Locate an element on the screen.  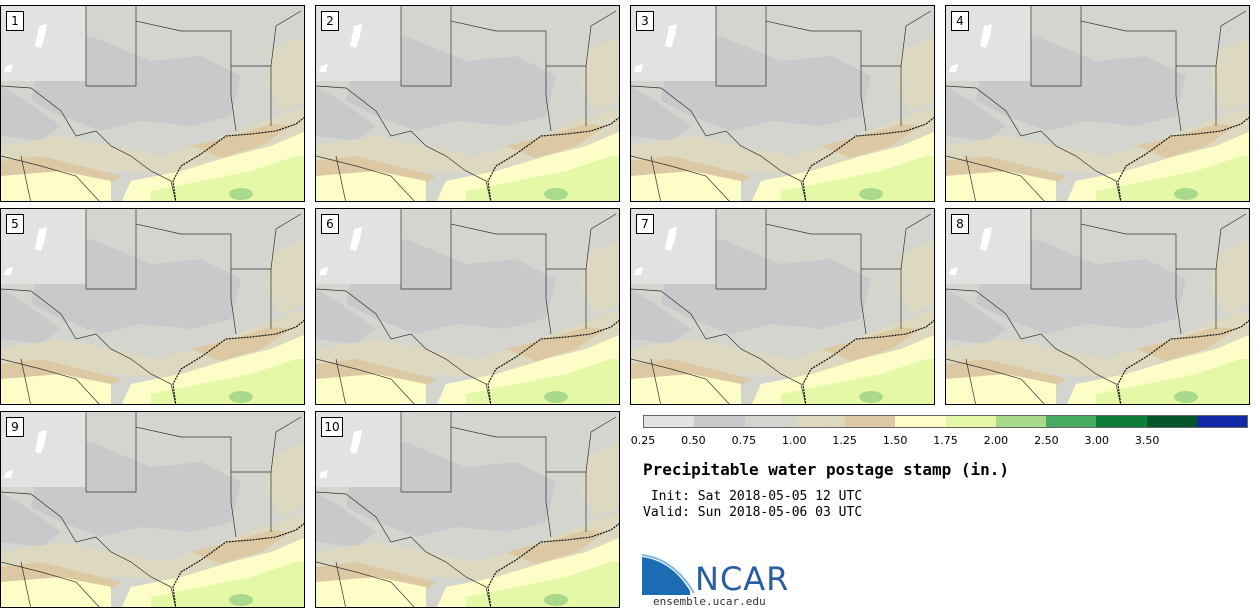
member-panel-6: 6 is located at coordinates (467, 306).